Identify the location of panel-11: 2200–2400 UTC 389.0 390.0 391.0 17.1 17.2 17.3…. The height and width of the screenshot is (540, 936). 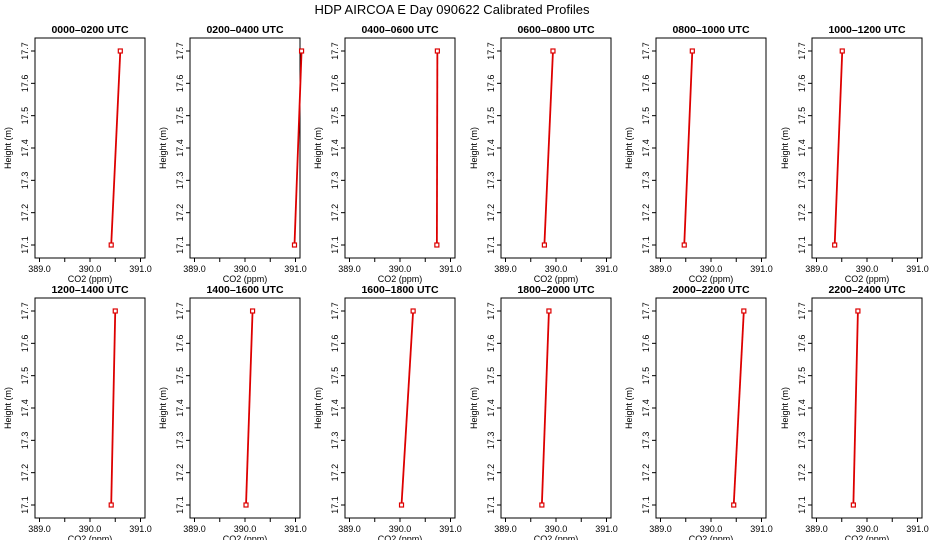
(854, 412).